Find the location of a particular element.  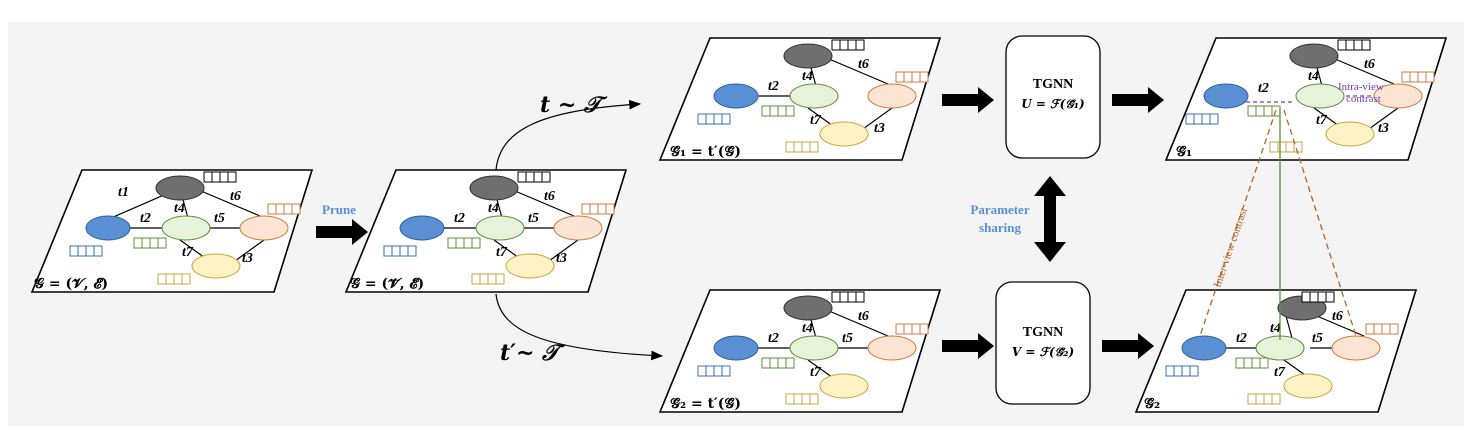

graph-label-view1: 𝒢̃₁ = t′(𝒢̃) is located at coordinates (705, 152).